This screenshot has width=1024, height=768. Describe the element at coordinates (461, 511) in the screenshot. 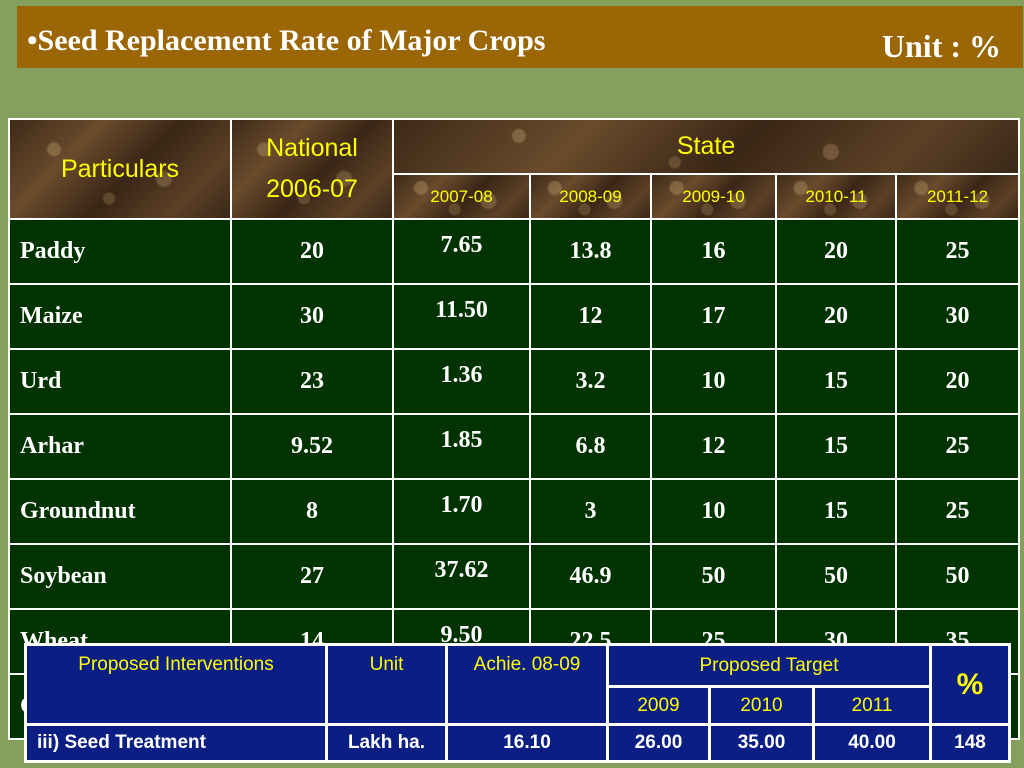

I see `state-value: 1.70` at that location.